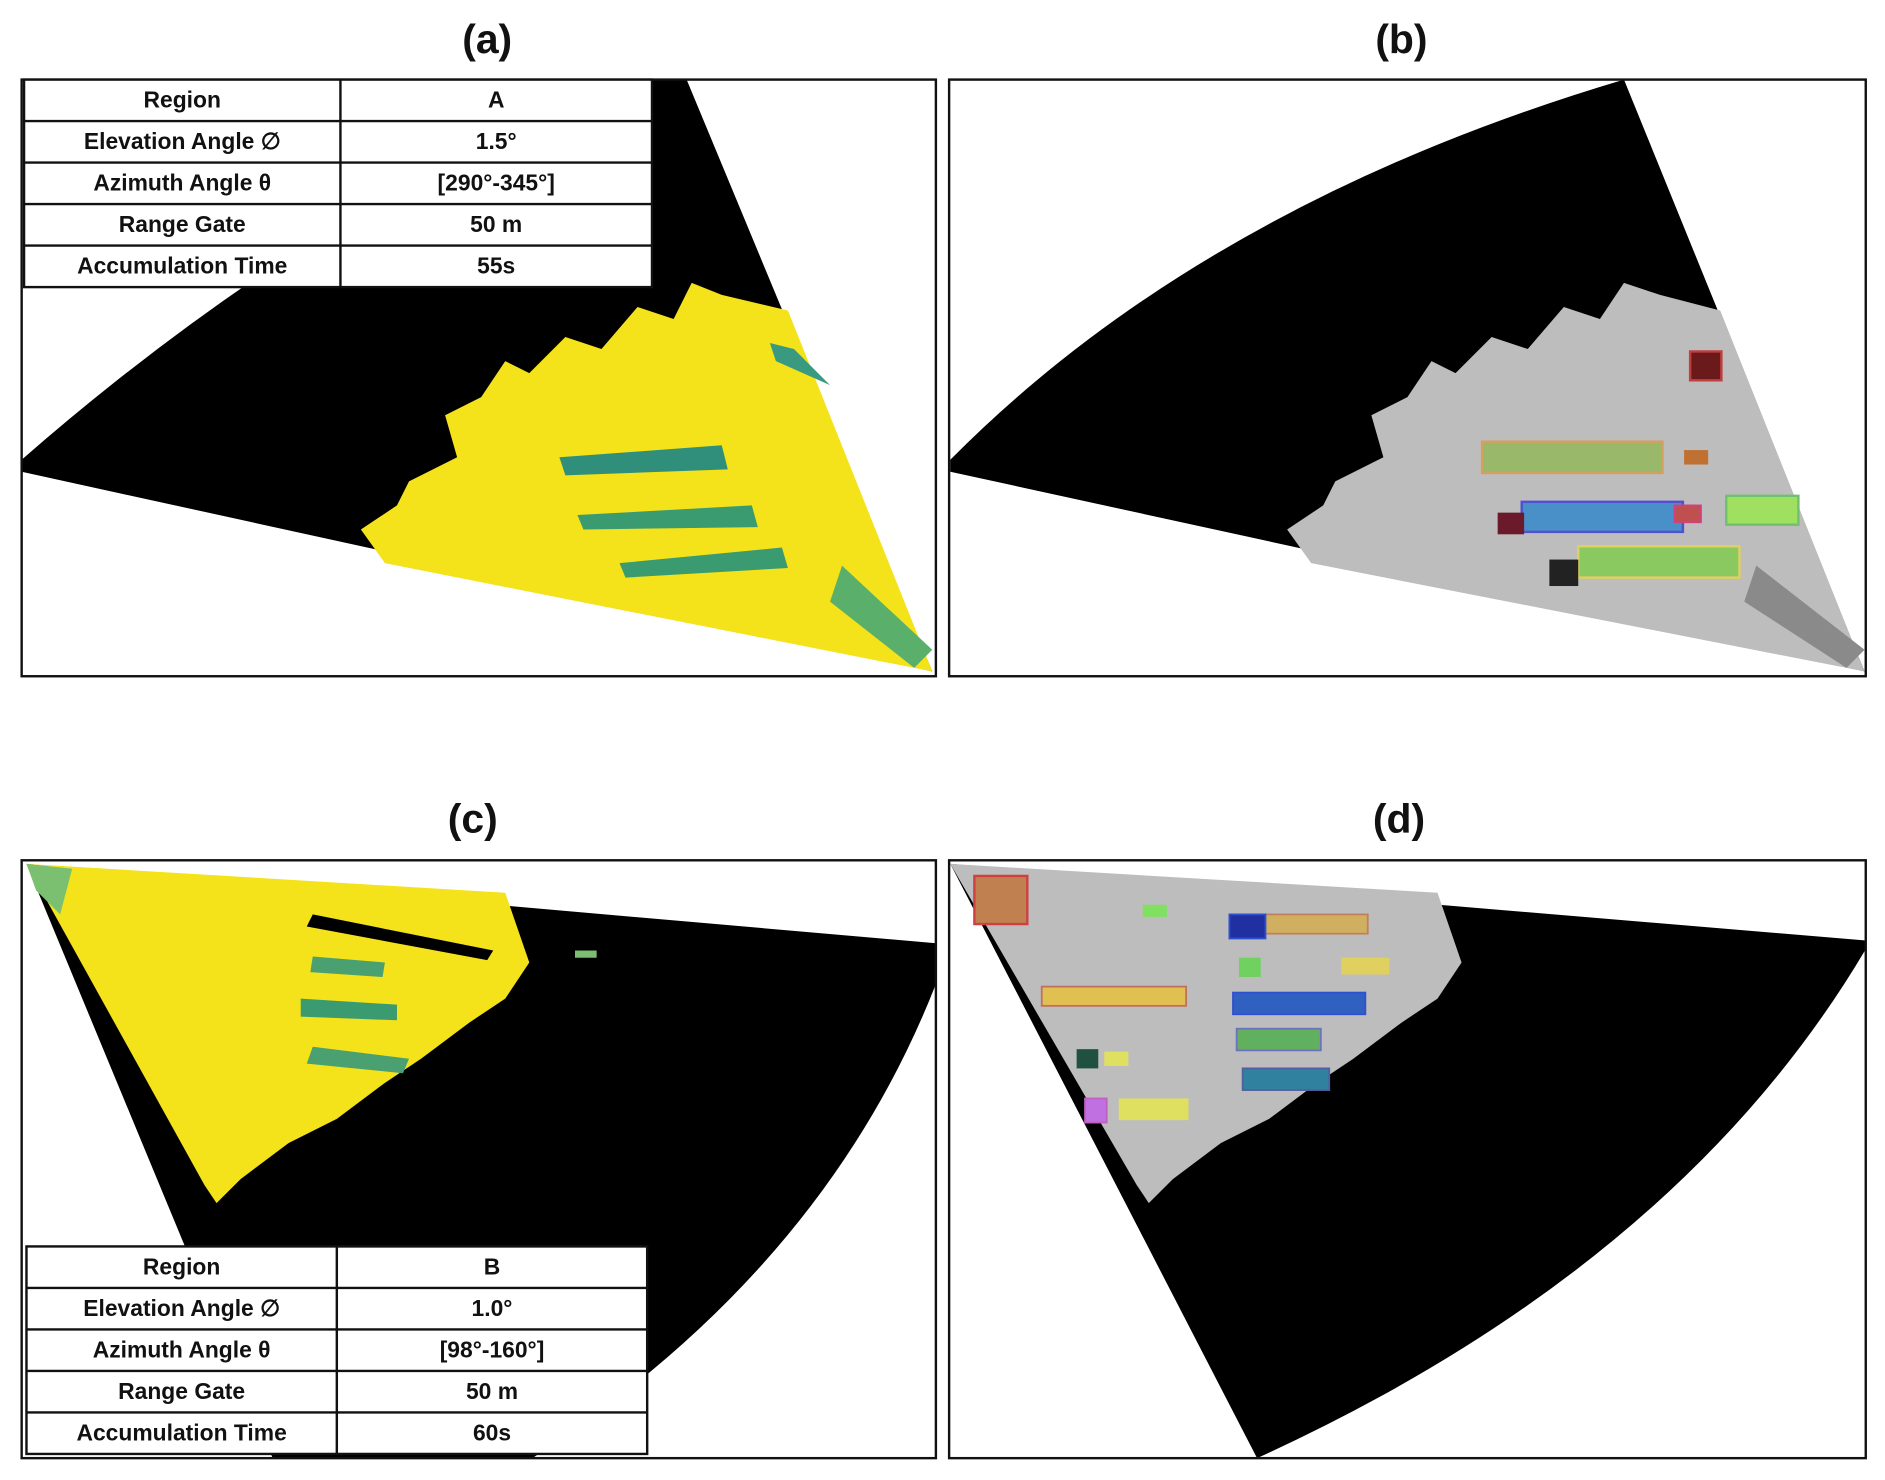  I want to click on panel-label: (c), so click(473, 819).